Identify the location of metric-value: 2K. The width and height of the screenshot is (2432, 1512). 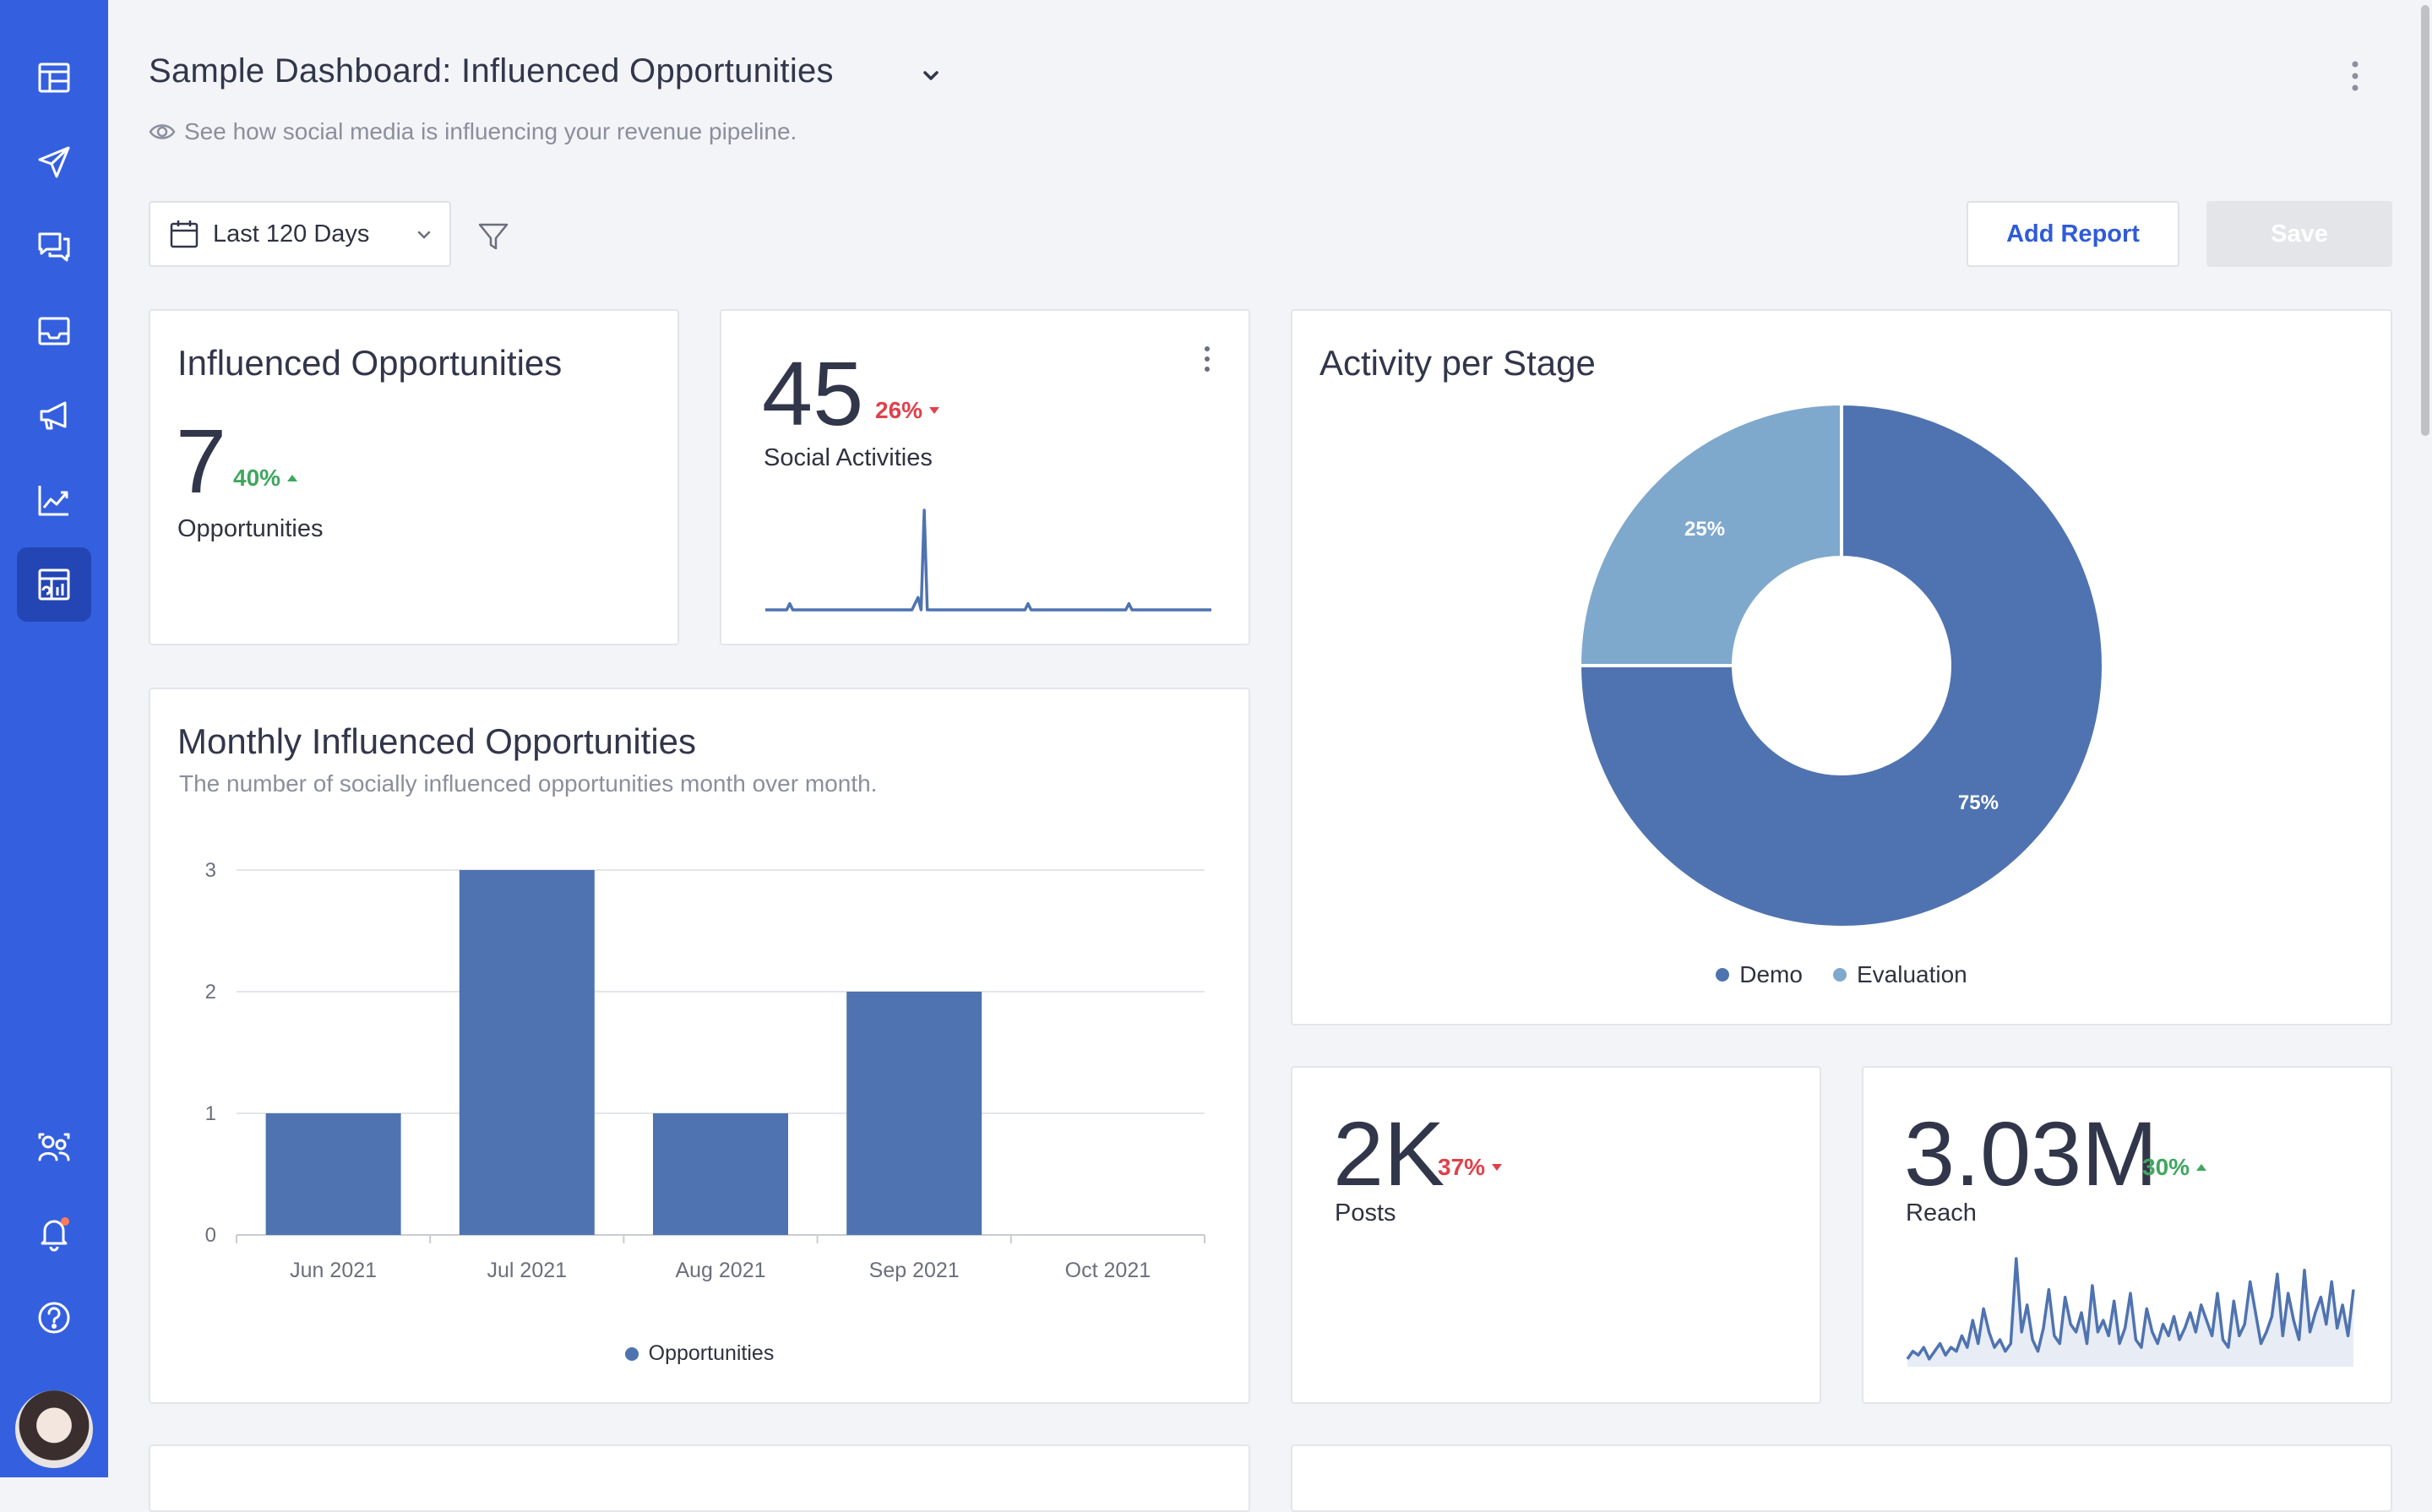
(1389, 1153).